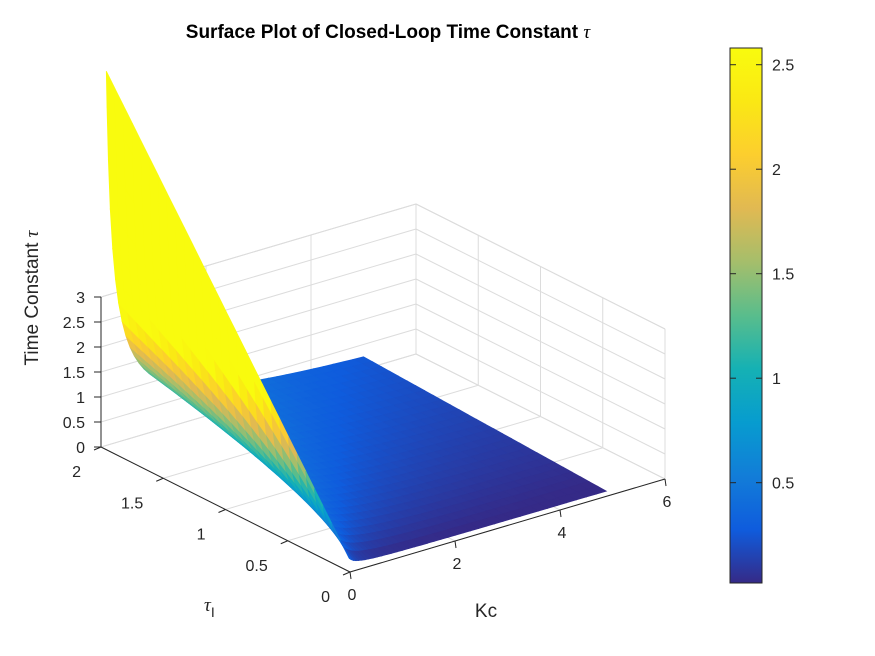 Image resolution: width=875 pixels, height=656 pixels. I want to click on z-tick-label: 0.5, so click(74, 423).